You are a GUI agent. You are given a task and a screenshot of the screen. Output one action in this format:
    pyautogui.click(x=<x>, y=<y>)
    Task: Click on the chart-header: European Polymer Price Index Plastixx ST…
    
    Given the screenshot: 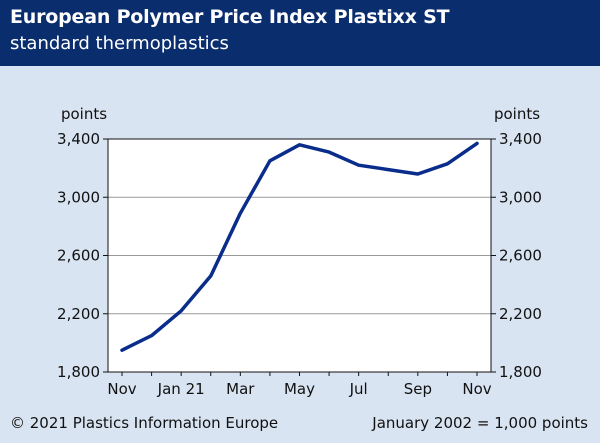 What is the action you would take?
    pyautogui.click(x=300, y=33)
    